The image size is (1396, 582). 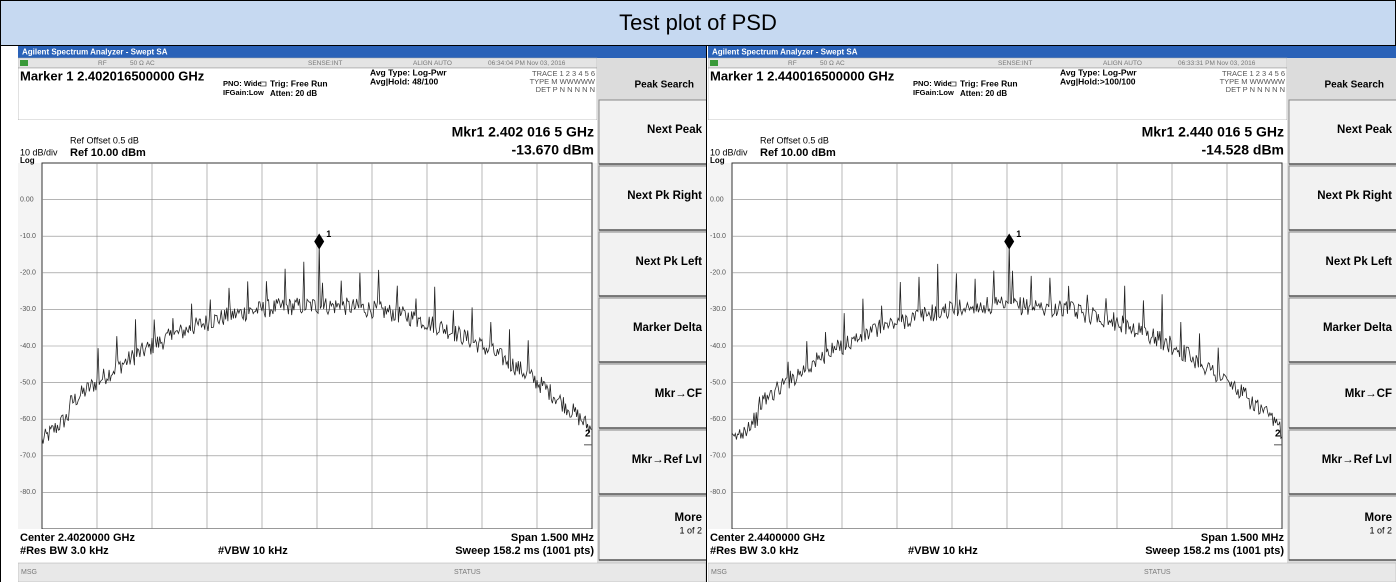 I want to click on avg-hold: Avg|Hold: 48/100, so click(x=404, y=81).